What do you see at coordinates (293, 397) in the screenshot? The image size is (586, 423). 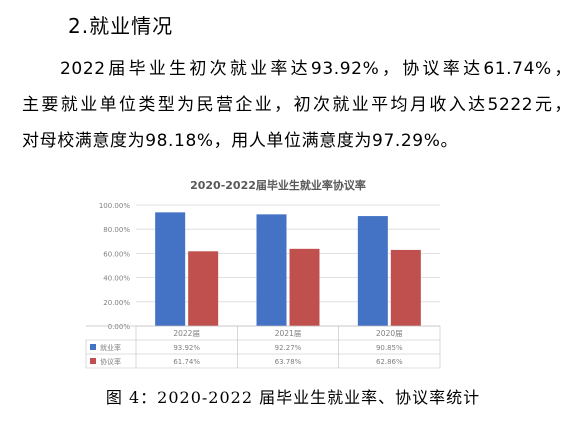 I see `figure-caption: 图 4：2020-2022 届毕业生就业率、协议率统计` at bounding box center [293, 397].